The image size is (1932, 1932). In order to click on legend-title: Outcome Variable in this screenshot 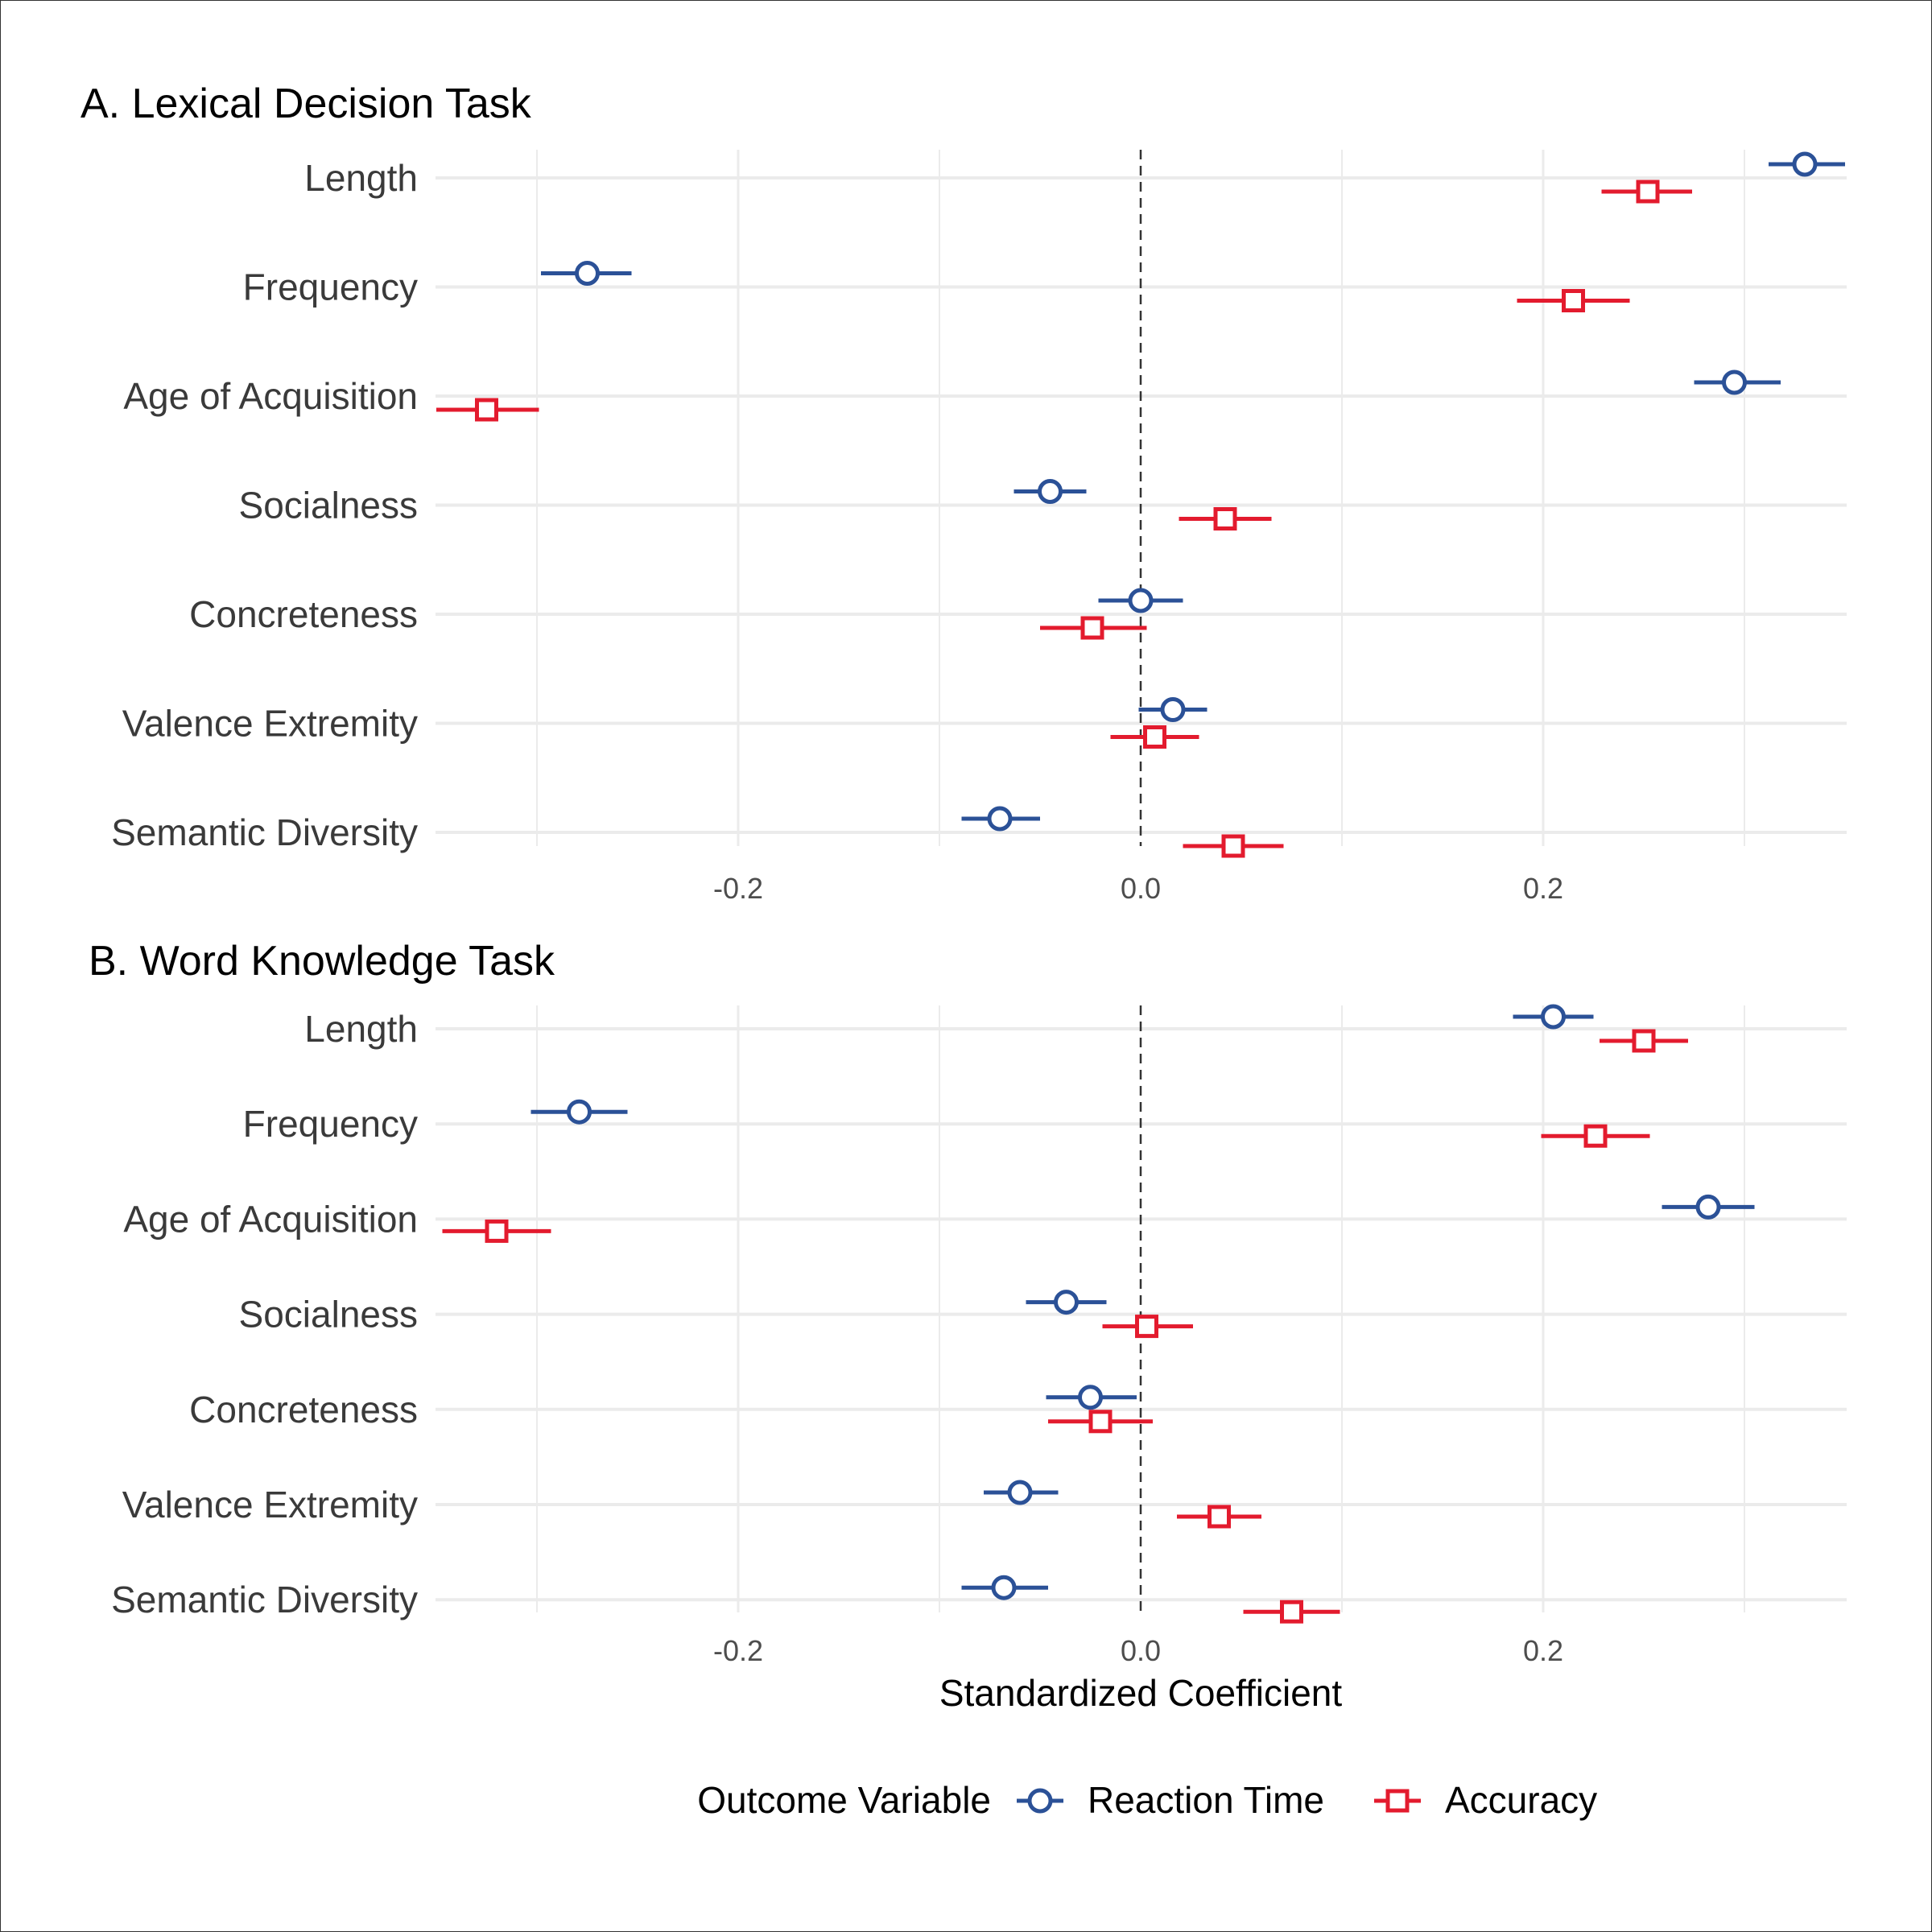, I will do `click(844, 1800)`.